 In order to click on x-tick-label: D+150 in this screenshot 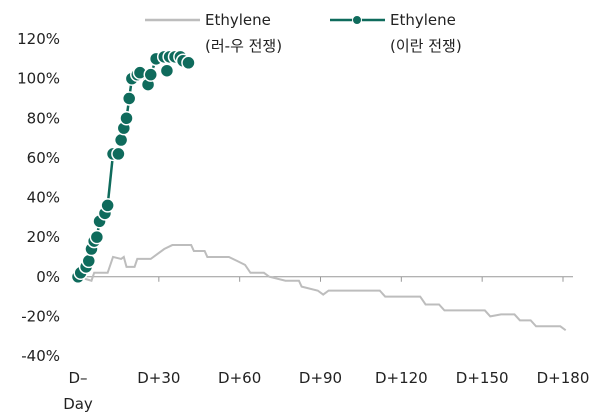, I will do `click(482, 378)`.